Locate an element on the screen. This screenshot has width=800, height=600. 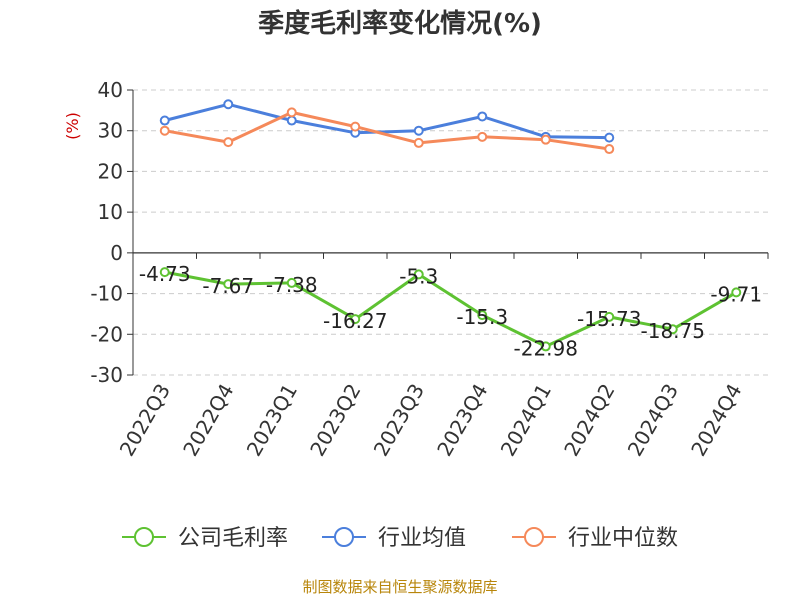
data-label: -7.67 is located at coordinates (228, 286).